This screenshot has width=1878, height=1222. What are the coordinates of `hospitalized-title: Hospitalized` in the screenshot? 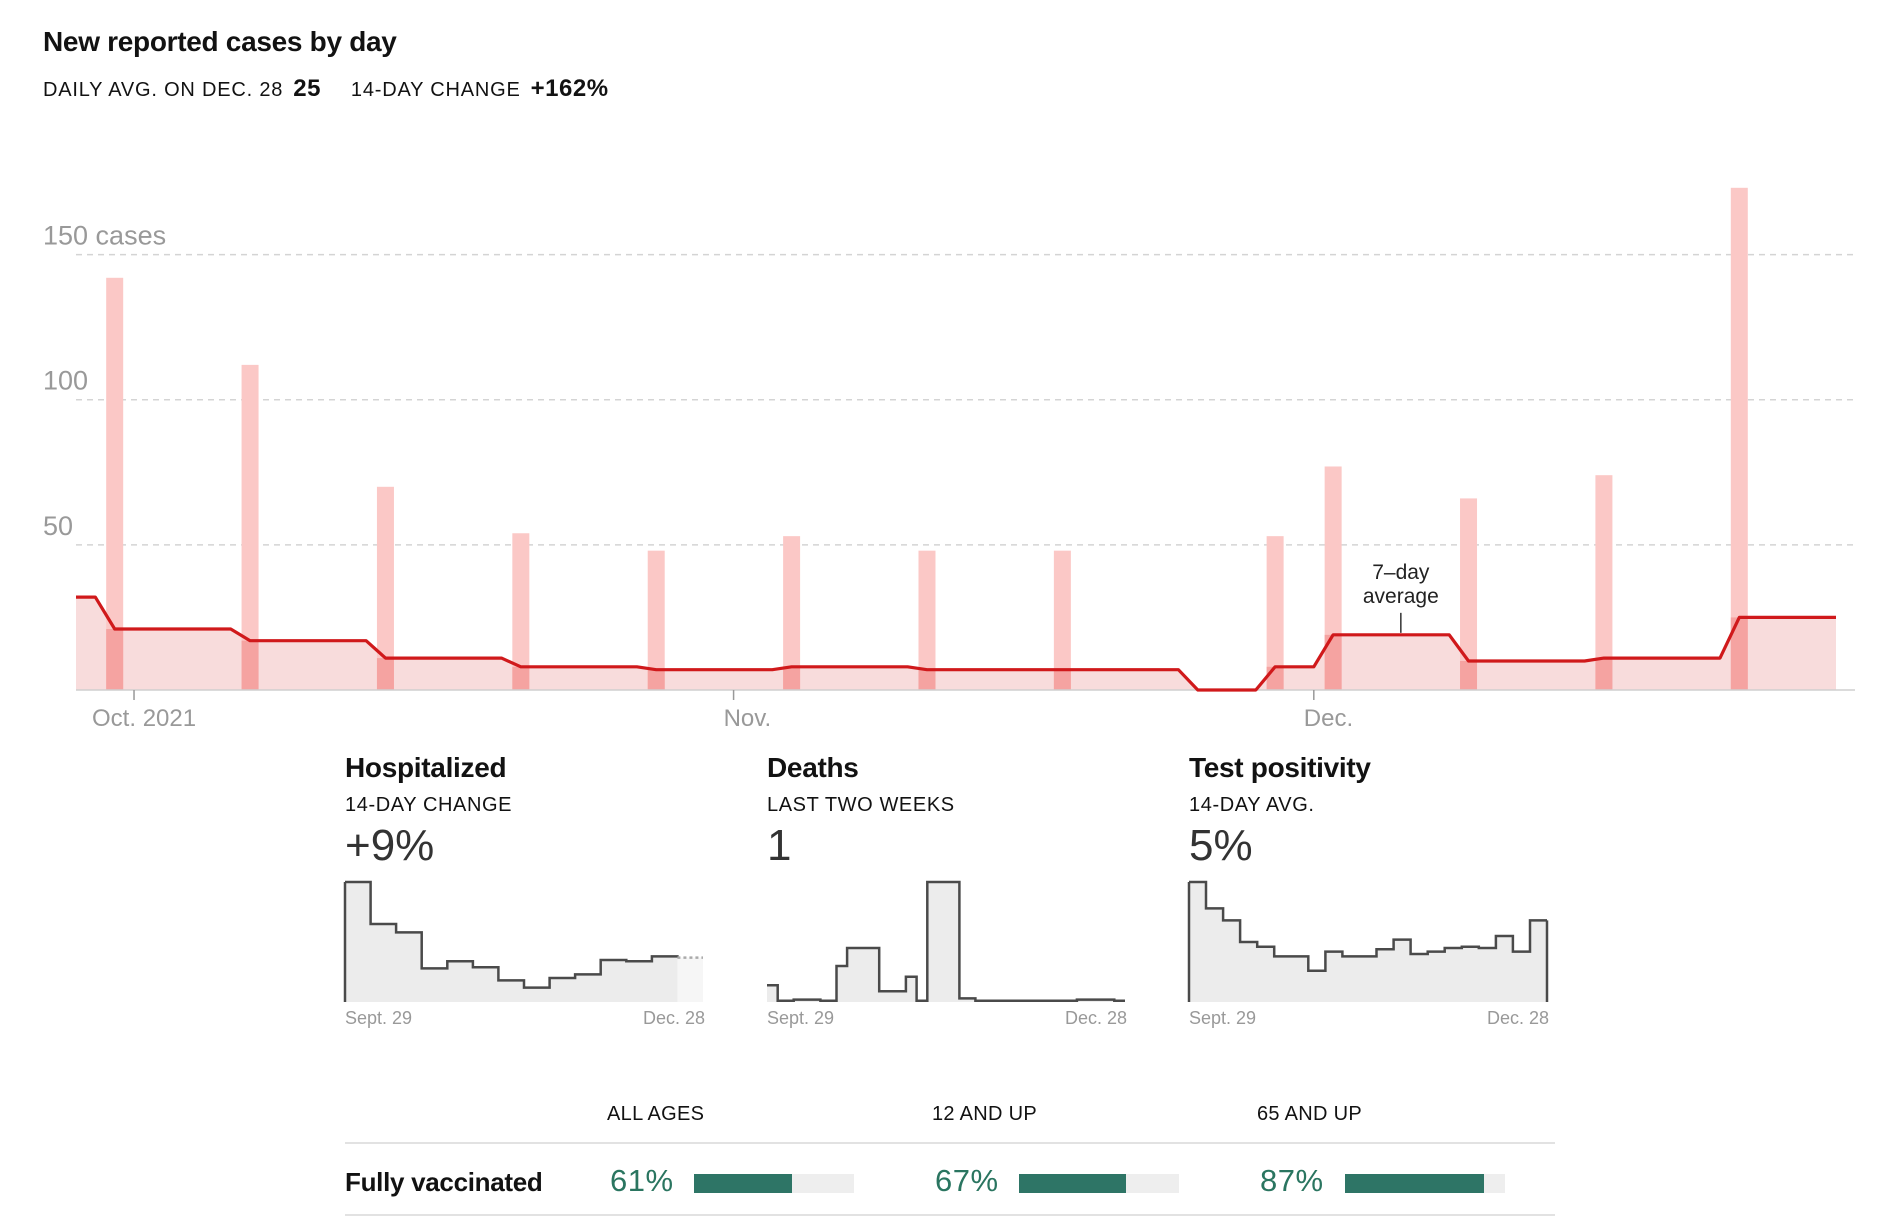 It's located at (426, 767).